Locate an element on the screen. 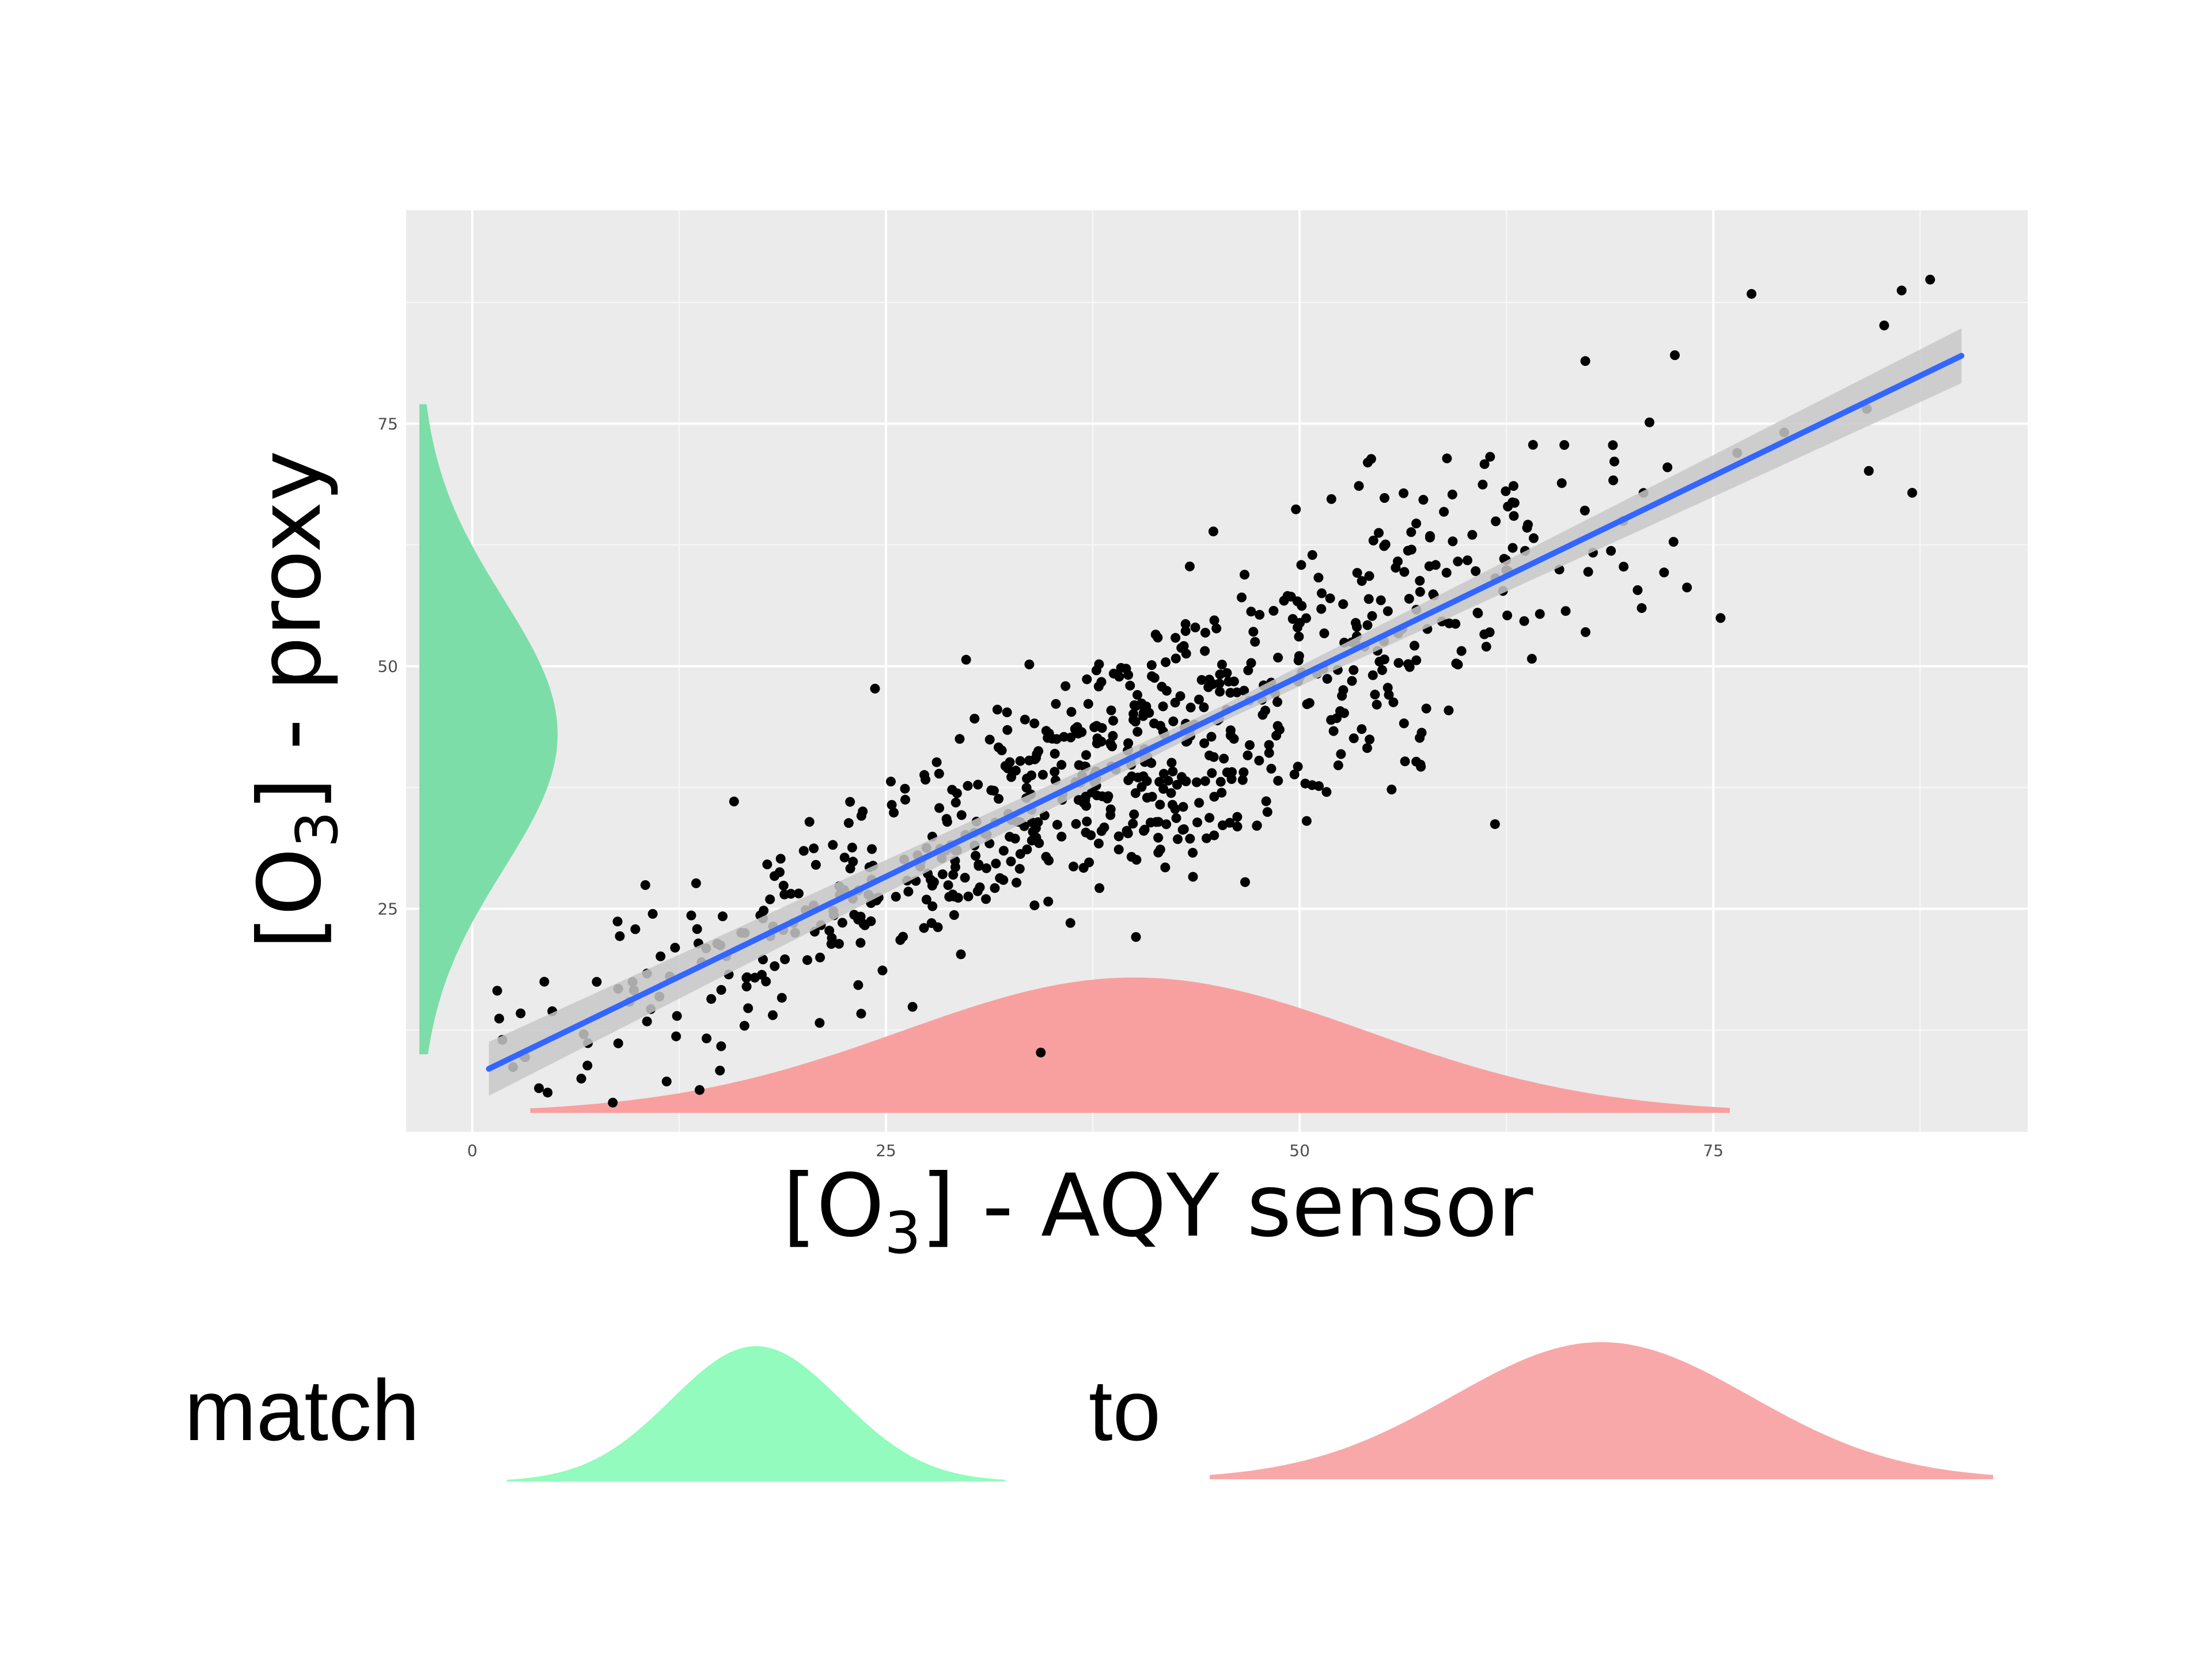 The width and height of the screenshot is (2212, 1663). x-tick-label: 50 is located at coordinates (1299, 1150).